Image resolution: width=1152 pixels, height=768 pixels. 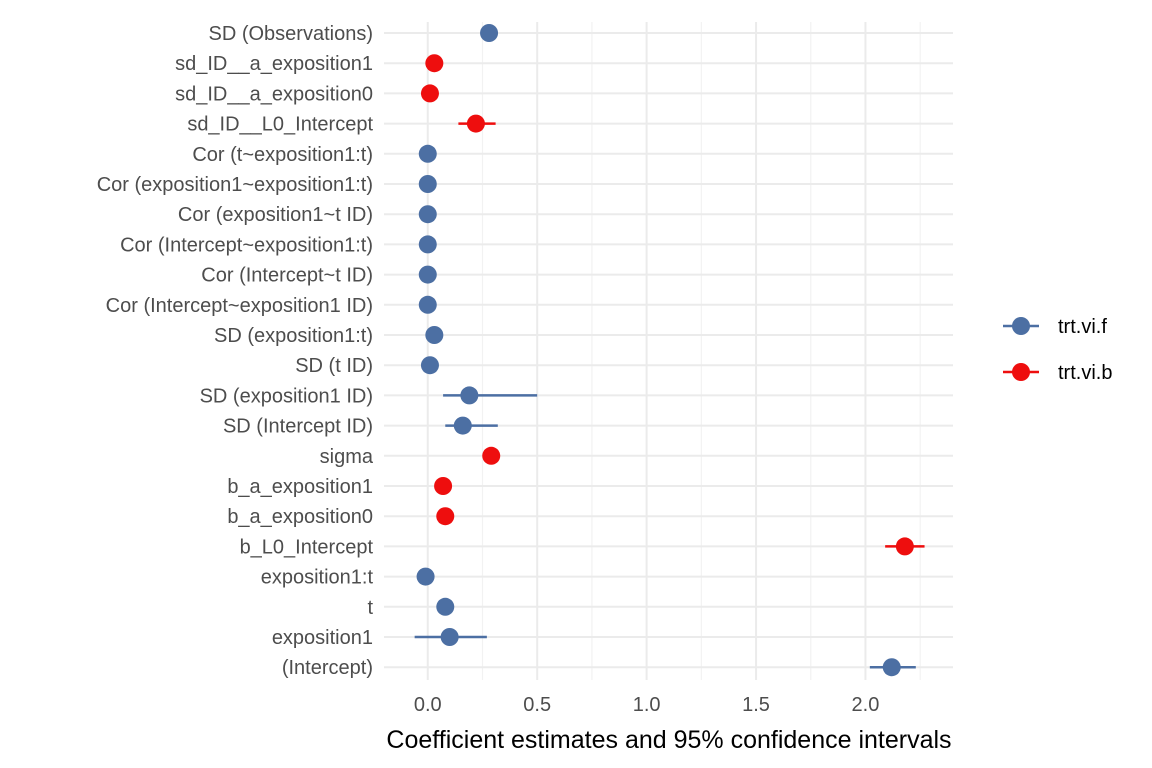 I want to click on y-tick-label: SD (t ID), so click(x=334, y=366).